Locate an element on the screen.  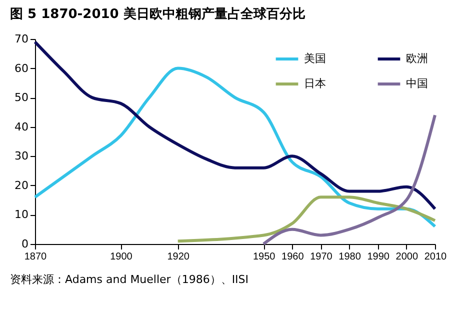
legend-label: 欧洲 is located at coordinates (417, 58).